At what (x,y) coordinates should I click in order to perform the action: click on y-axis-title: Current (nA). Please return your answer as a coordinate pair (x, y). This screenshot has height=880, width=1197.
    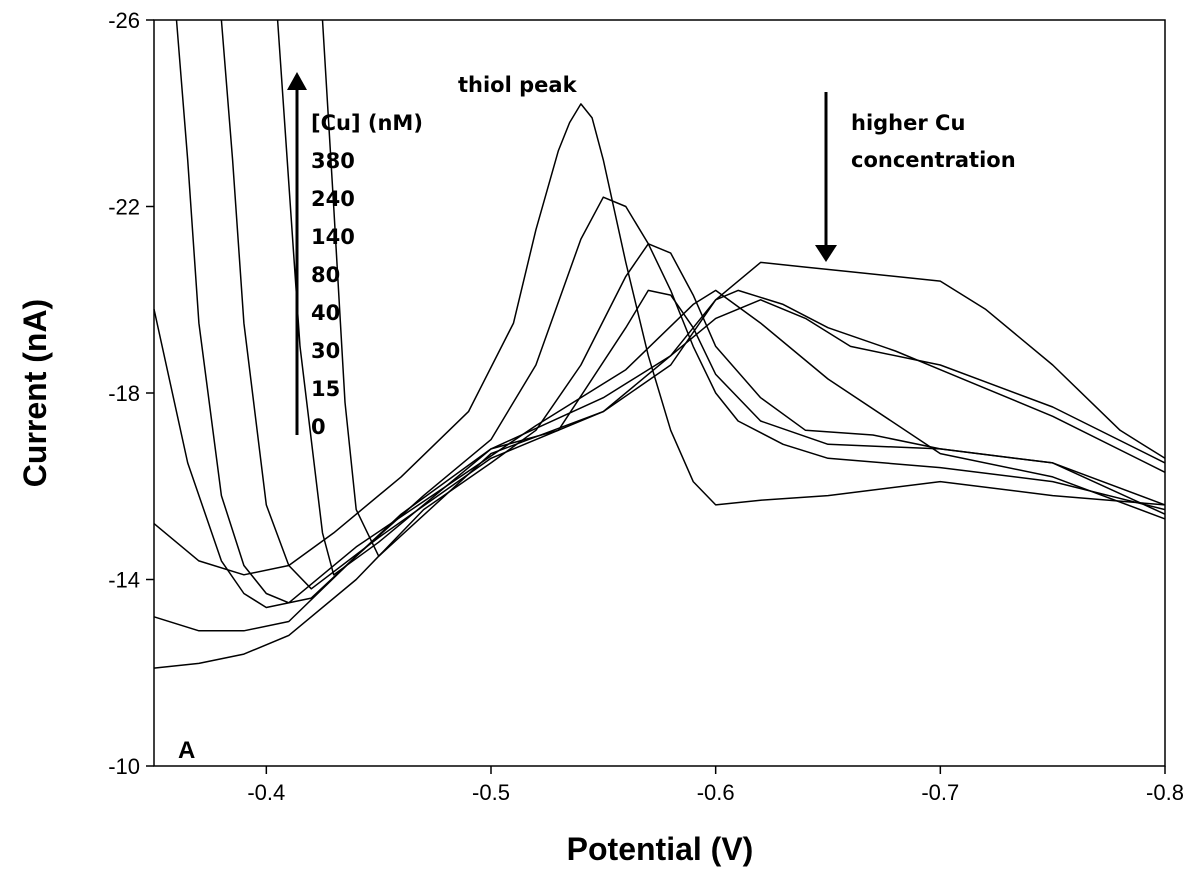
    Looking at the image, I should click on (35, 393).